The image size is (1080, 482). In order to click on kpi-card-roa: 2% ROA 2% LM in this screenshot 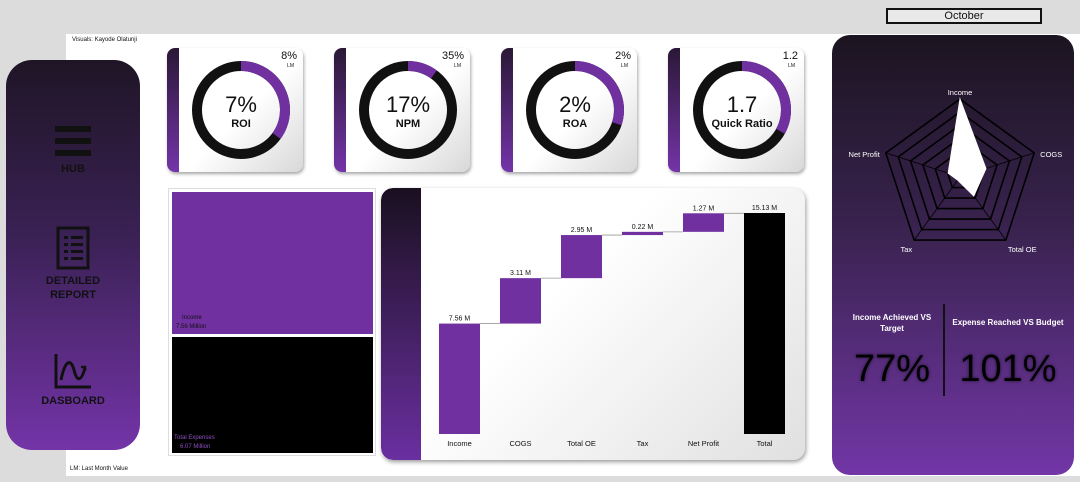, I will do `click(569, 110)`.